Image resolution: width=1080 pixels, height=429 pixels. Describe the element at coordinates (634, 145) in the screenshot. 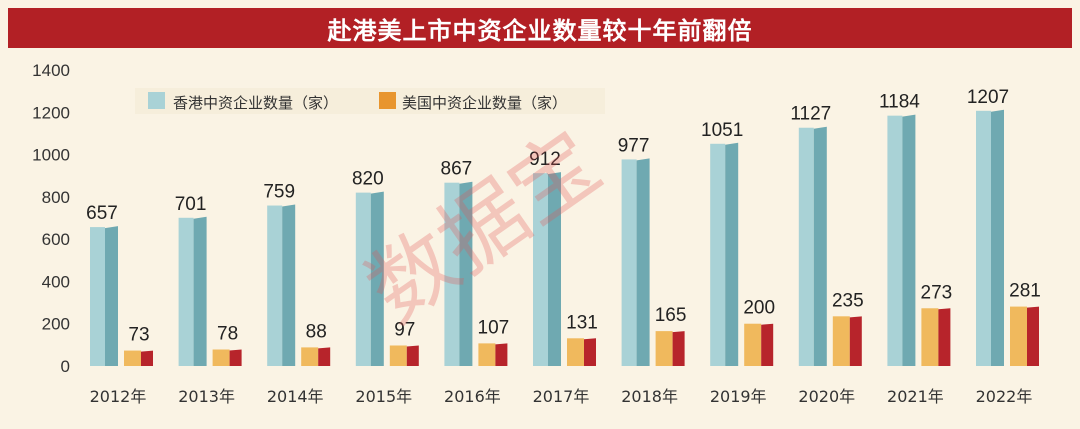

I see `data-label-hk: 977` at that location.